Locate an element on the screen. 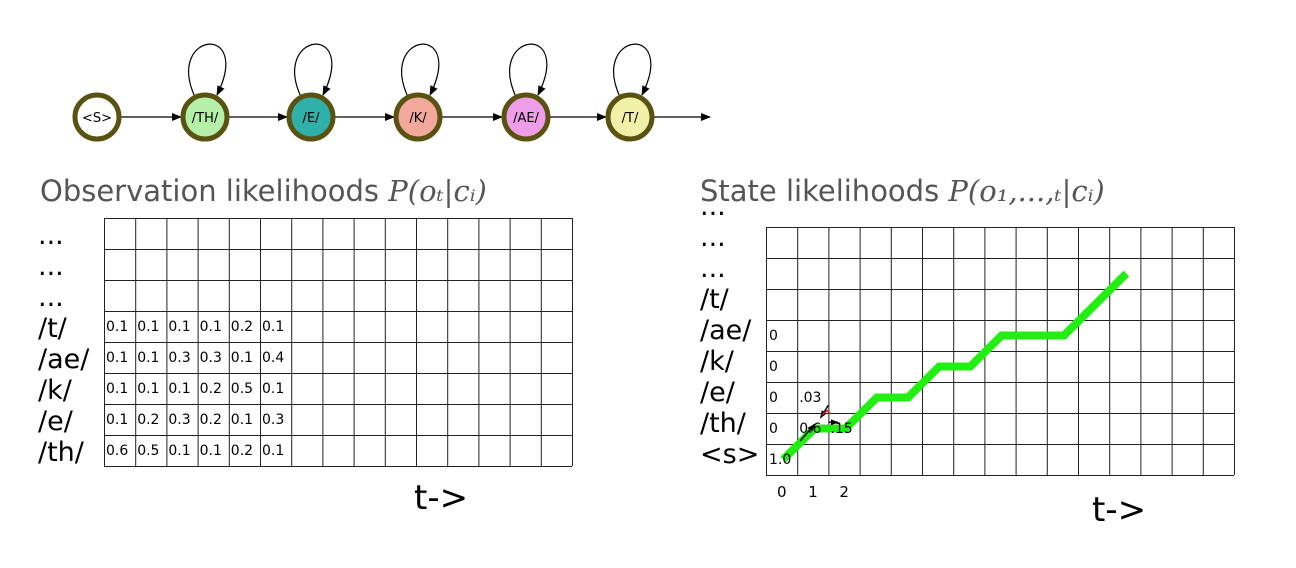 The width and height of the screenshot is (1296, 568). state-column-number: 0 is located at coordinates (782, 492).